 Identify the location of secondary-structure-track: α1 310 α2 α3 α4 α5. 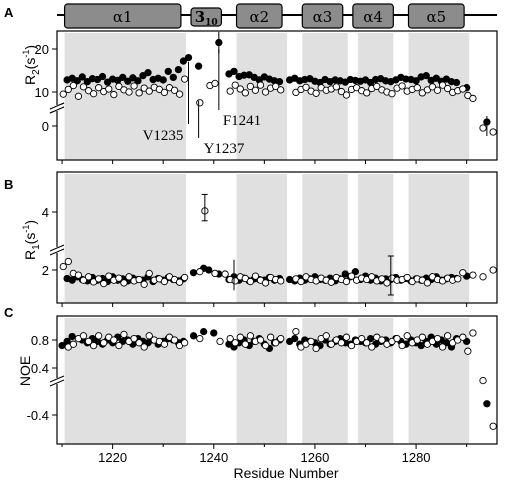
(277, 16).